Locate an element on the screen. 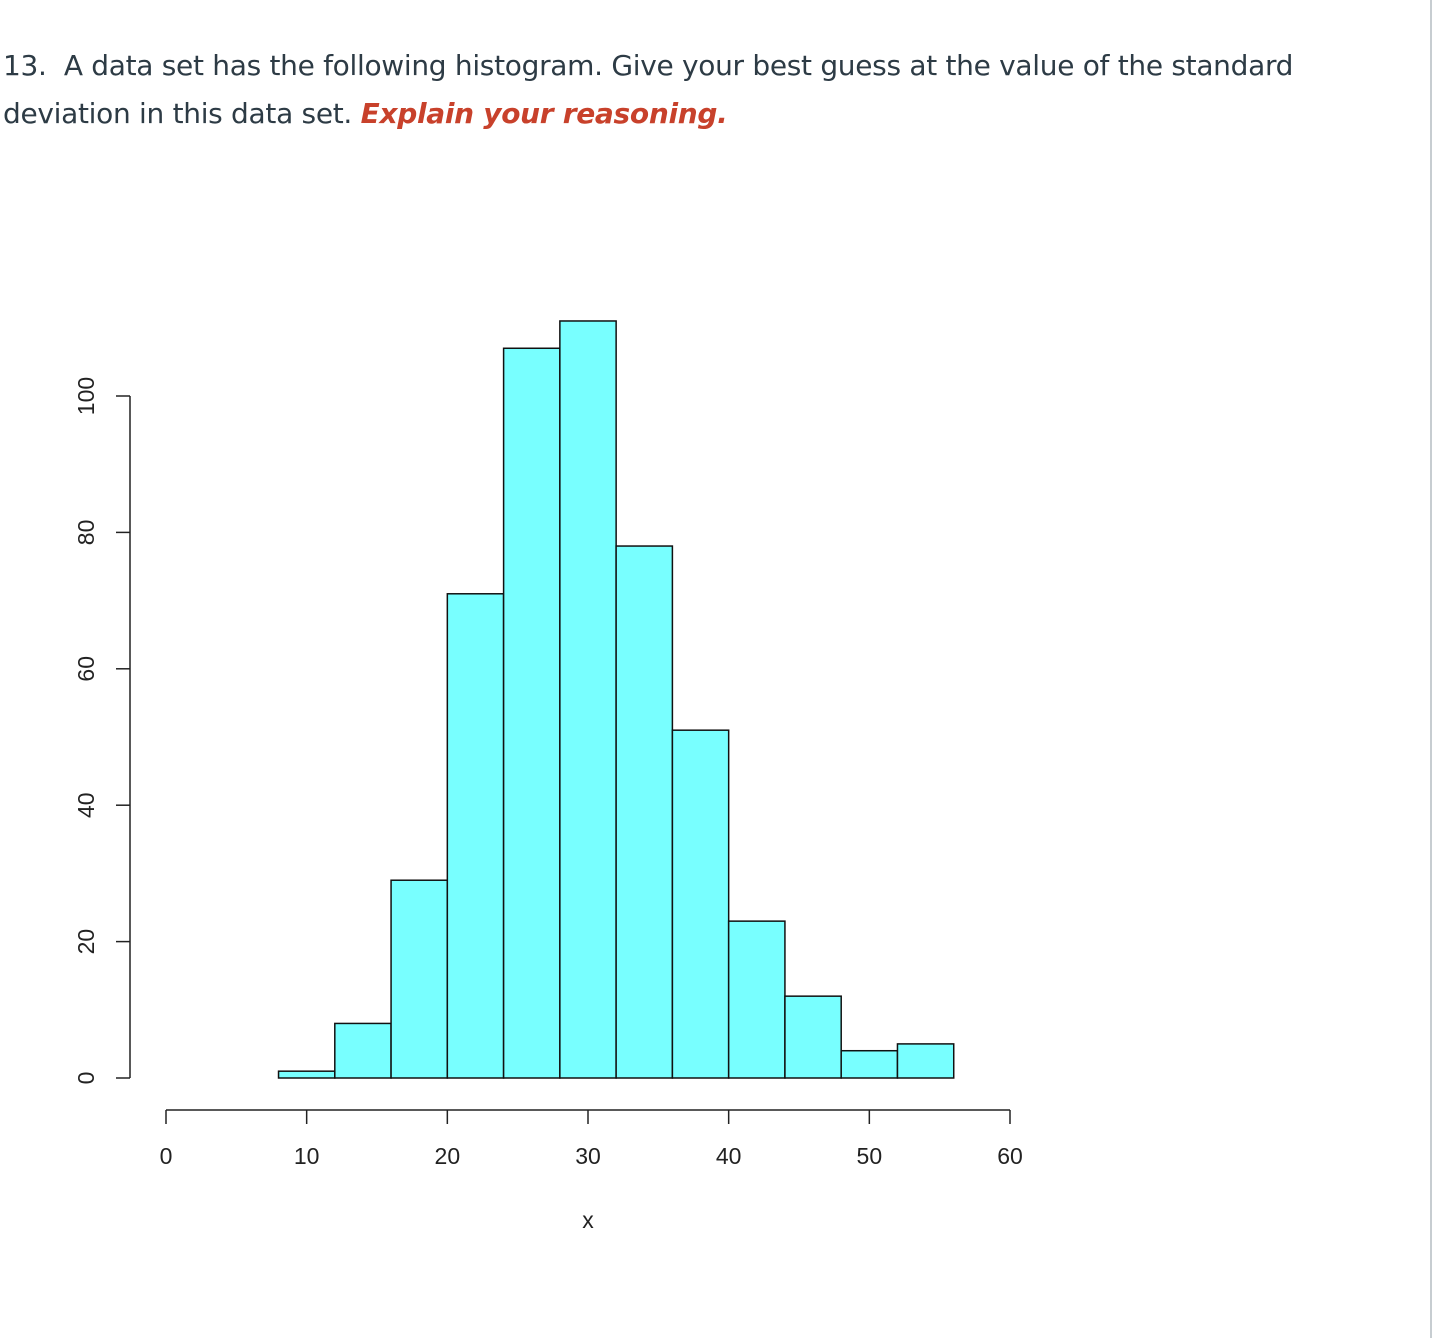 The width and height of the screenshot is (1440, 1338). x-tick-label: 40 is located at coordinates (729, 1156).